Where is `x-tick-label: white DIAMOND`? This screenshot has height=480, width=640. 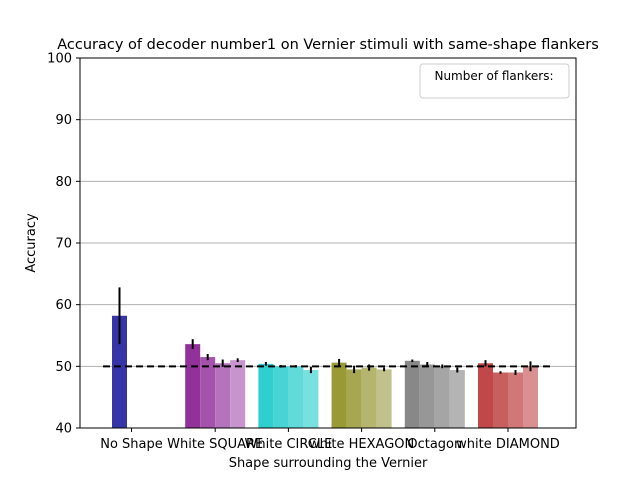 x-tick-label: white DIAMOND is located at coordinates (508, 444).